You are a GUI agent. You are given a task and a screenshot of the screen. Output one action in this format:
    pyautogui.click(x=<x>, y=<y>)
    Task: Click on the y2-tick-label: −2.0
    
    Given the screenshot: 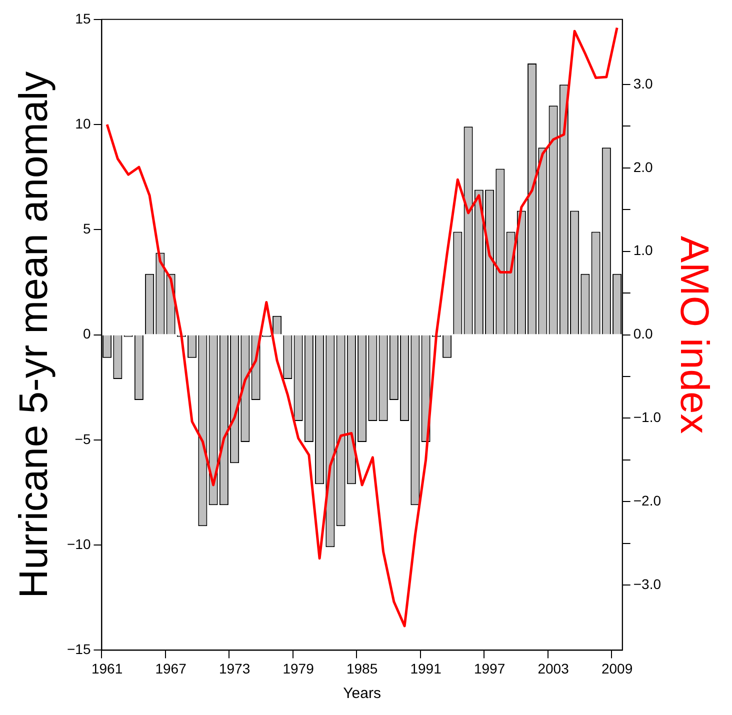 What is the action you would take?
    pyautogui.click(x=647, y=500)
    